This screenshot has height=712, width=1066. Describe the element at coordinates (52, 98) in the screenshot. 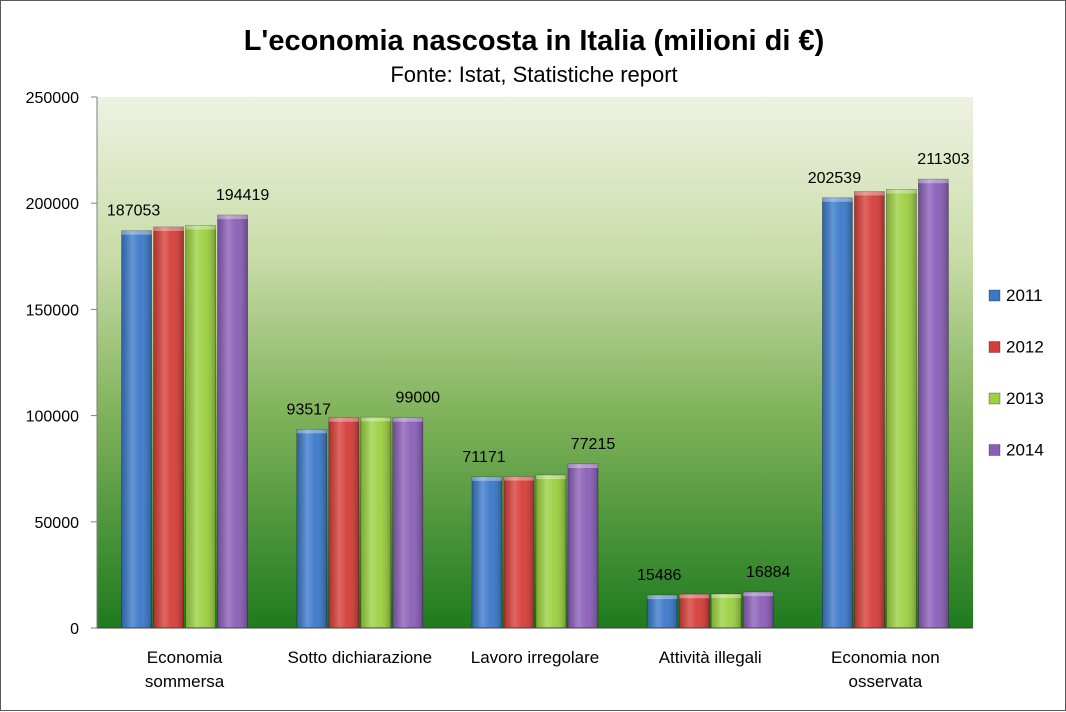

I see `y-tick-label: 250000` at that location.